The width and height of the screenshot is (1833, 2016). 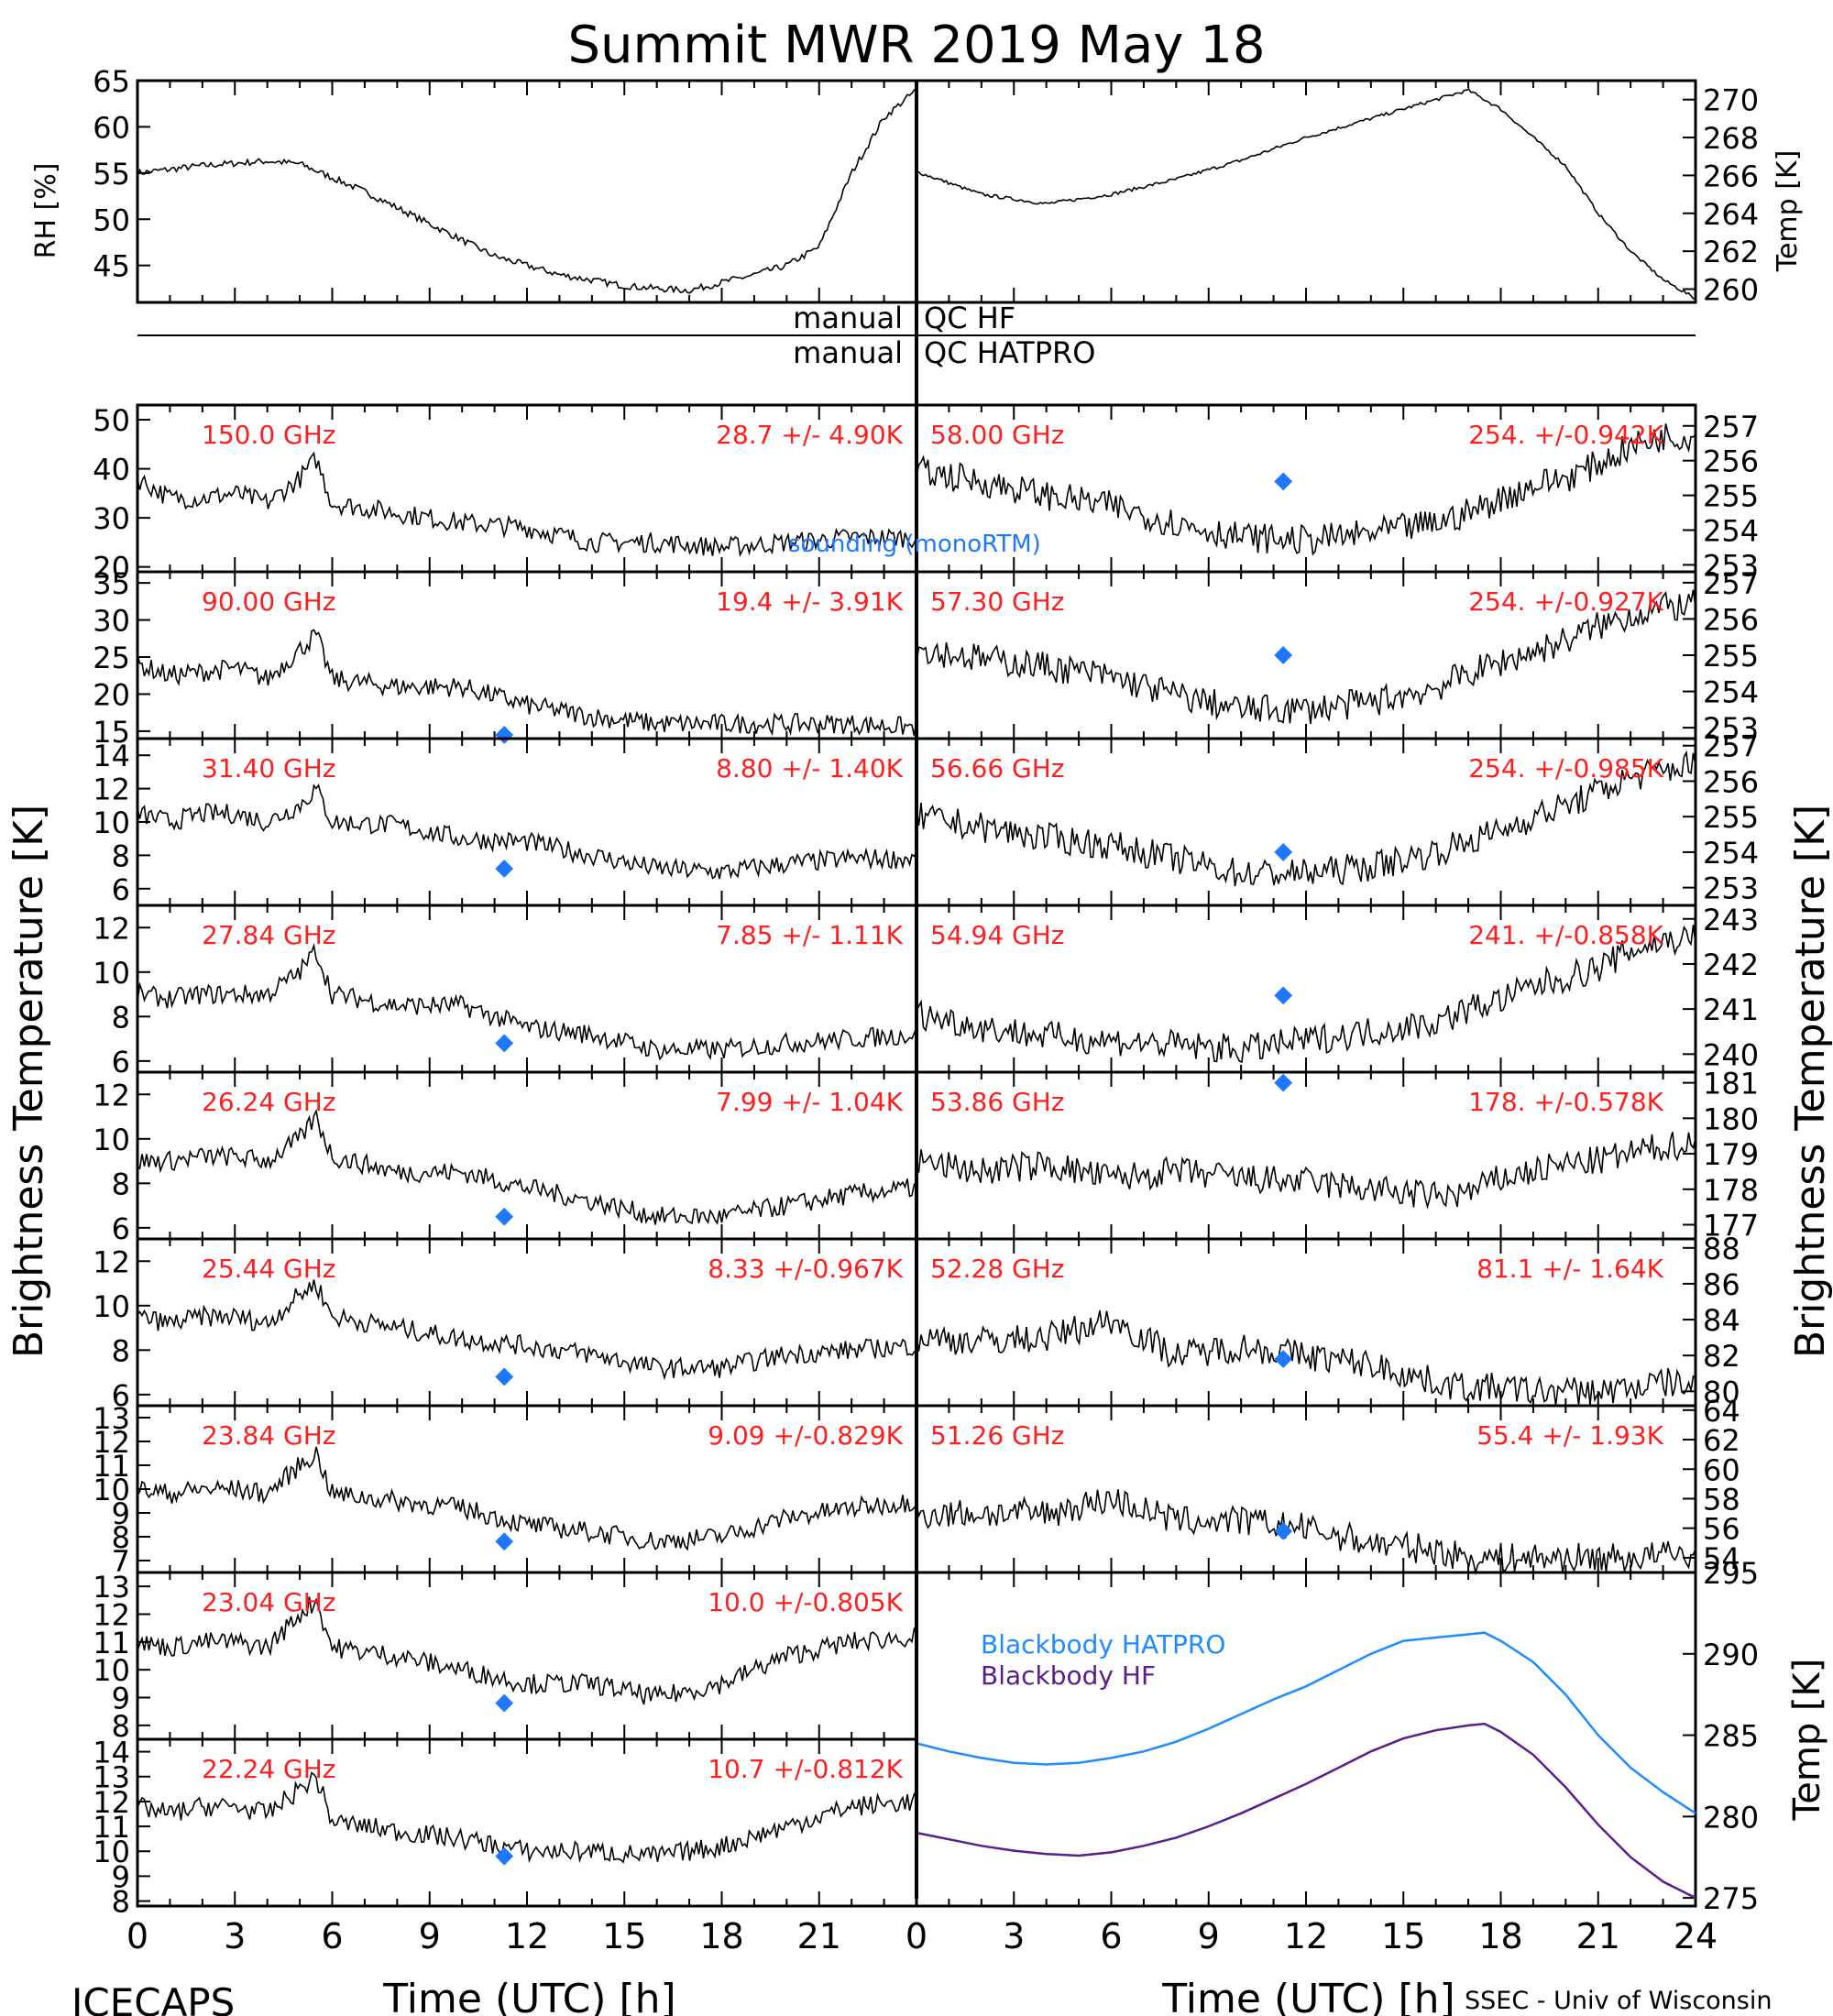 What do you see at coordinates (805, 1602) in the screenshot?
I see `channel-stats-label: 10.0 +/-0.805K` at bounding box center [805, 1602].